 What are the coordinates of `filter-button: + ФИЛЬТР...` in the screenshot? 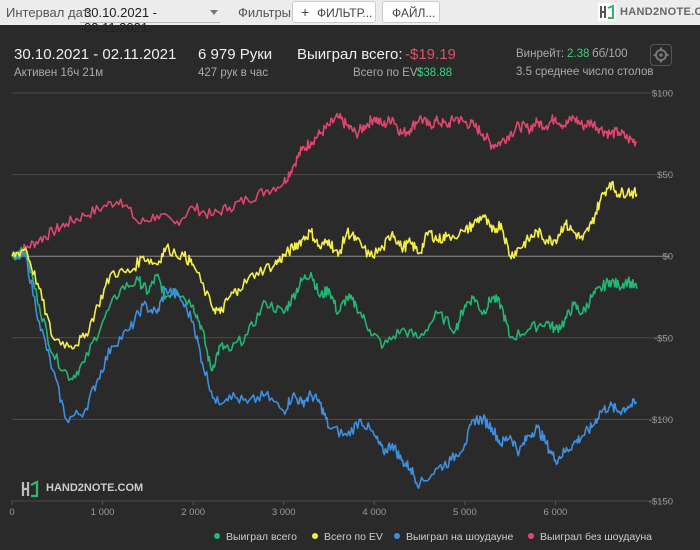 It's located at (334, 12).